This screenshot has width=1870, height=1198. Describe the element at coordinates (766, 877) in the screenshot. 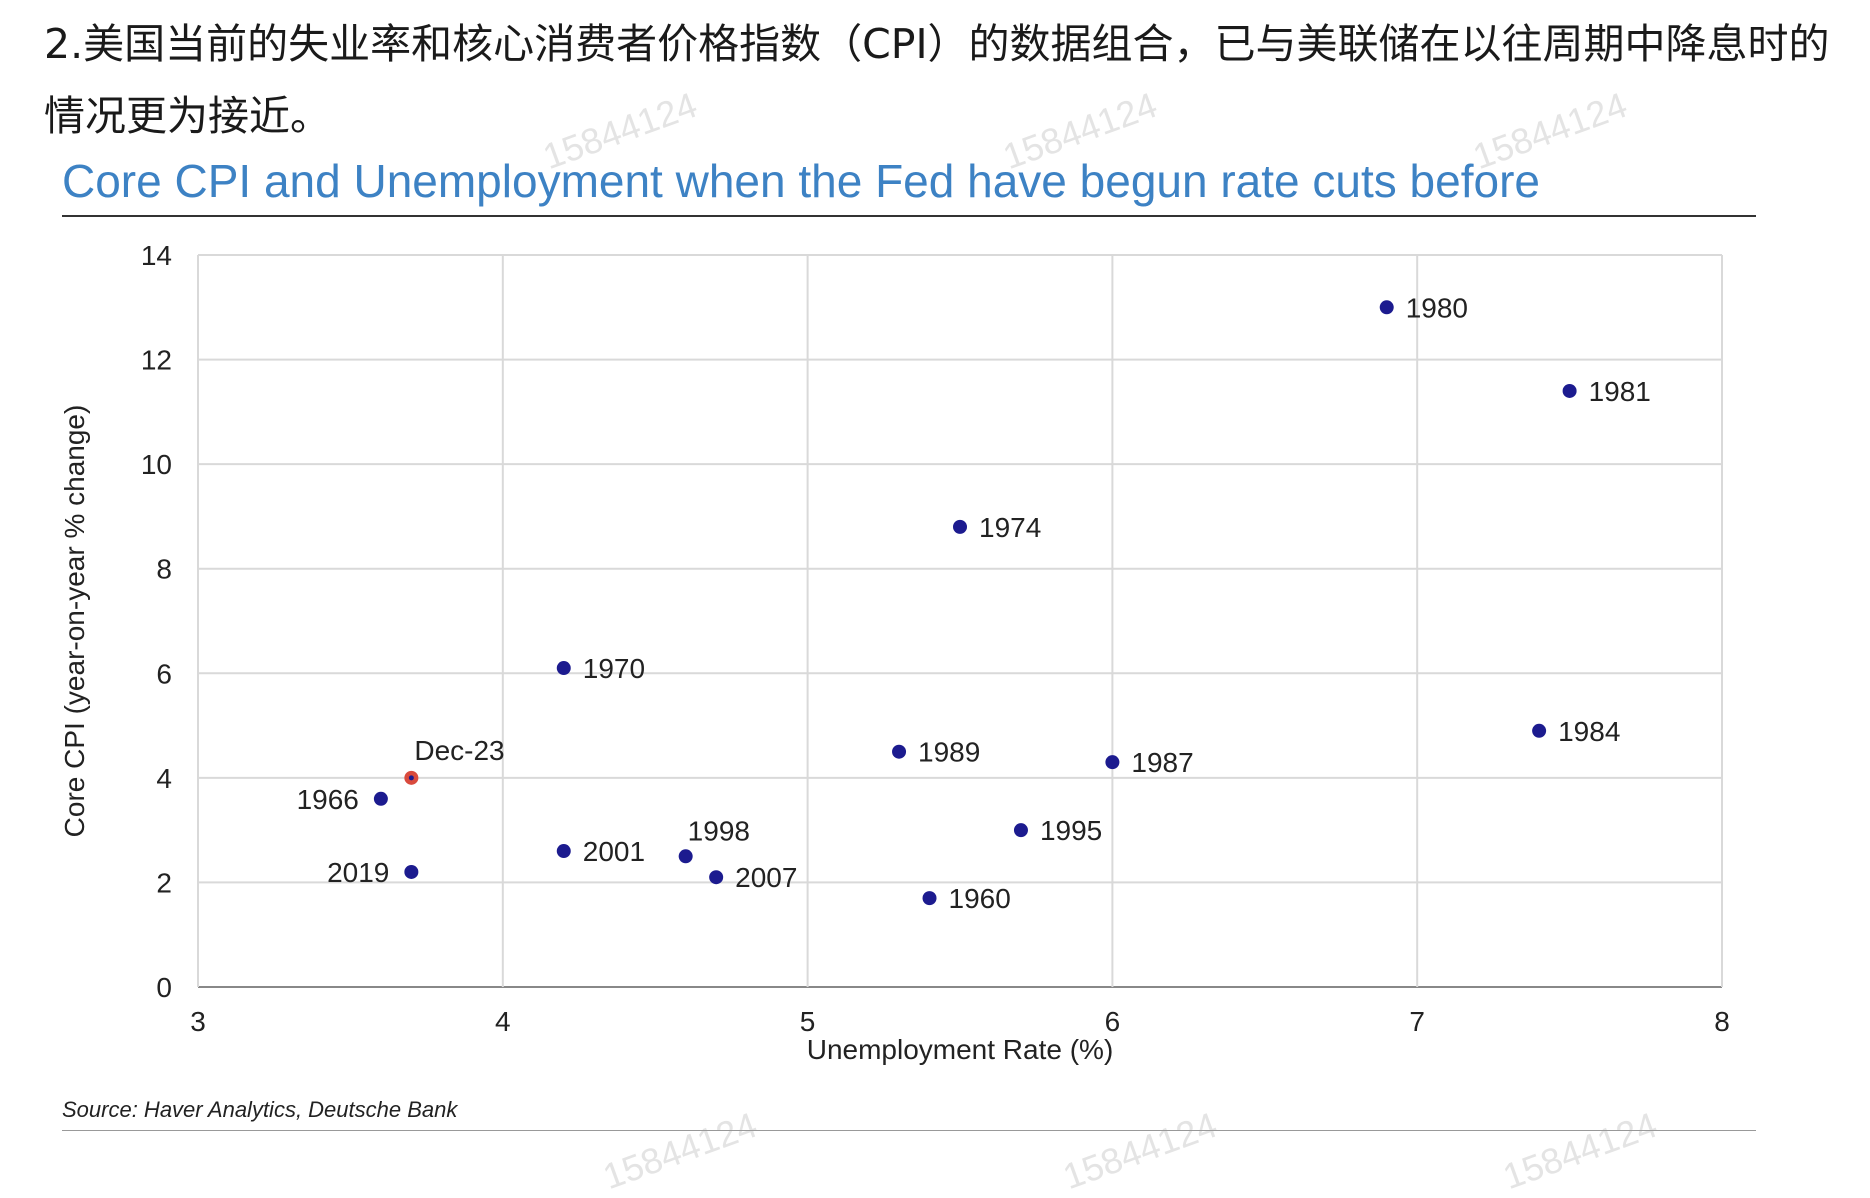

I see `point-label: 2007` at that location.